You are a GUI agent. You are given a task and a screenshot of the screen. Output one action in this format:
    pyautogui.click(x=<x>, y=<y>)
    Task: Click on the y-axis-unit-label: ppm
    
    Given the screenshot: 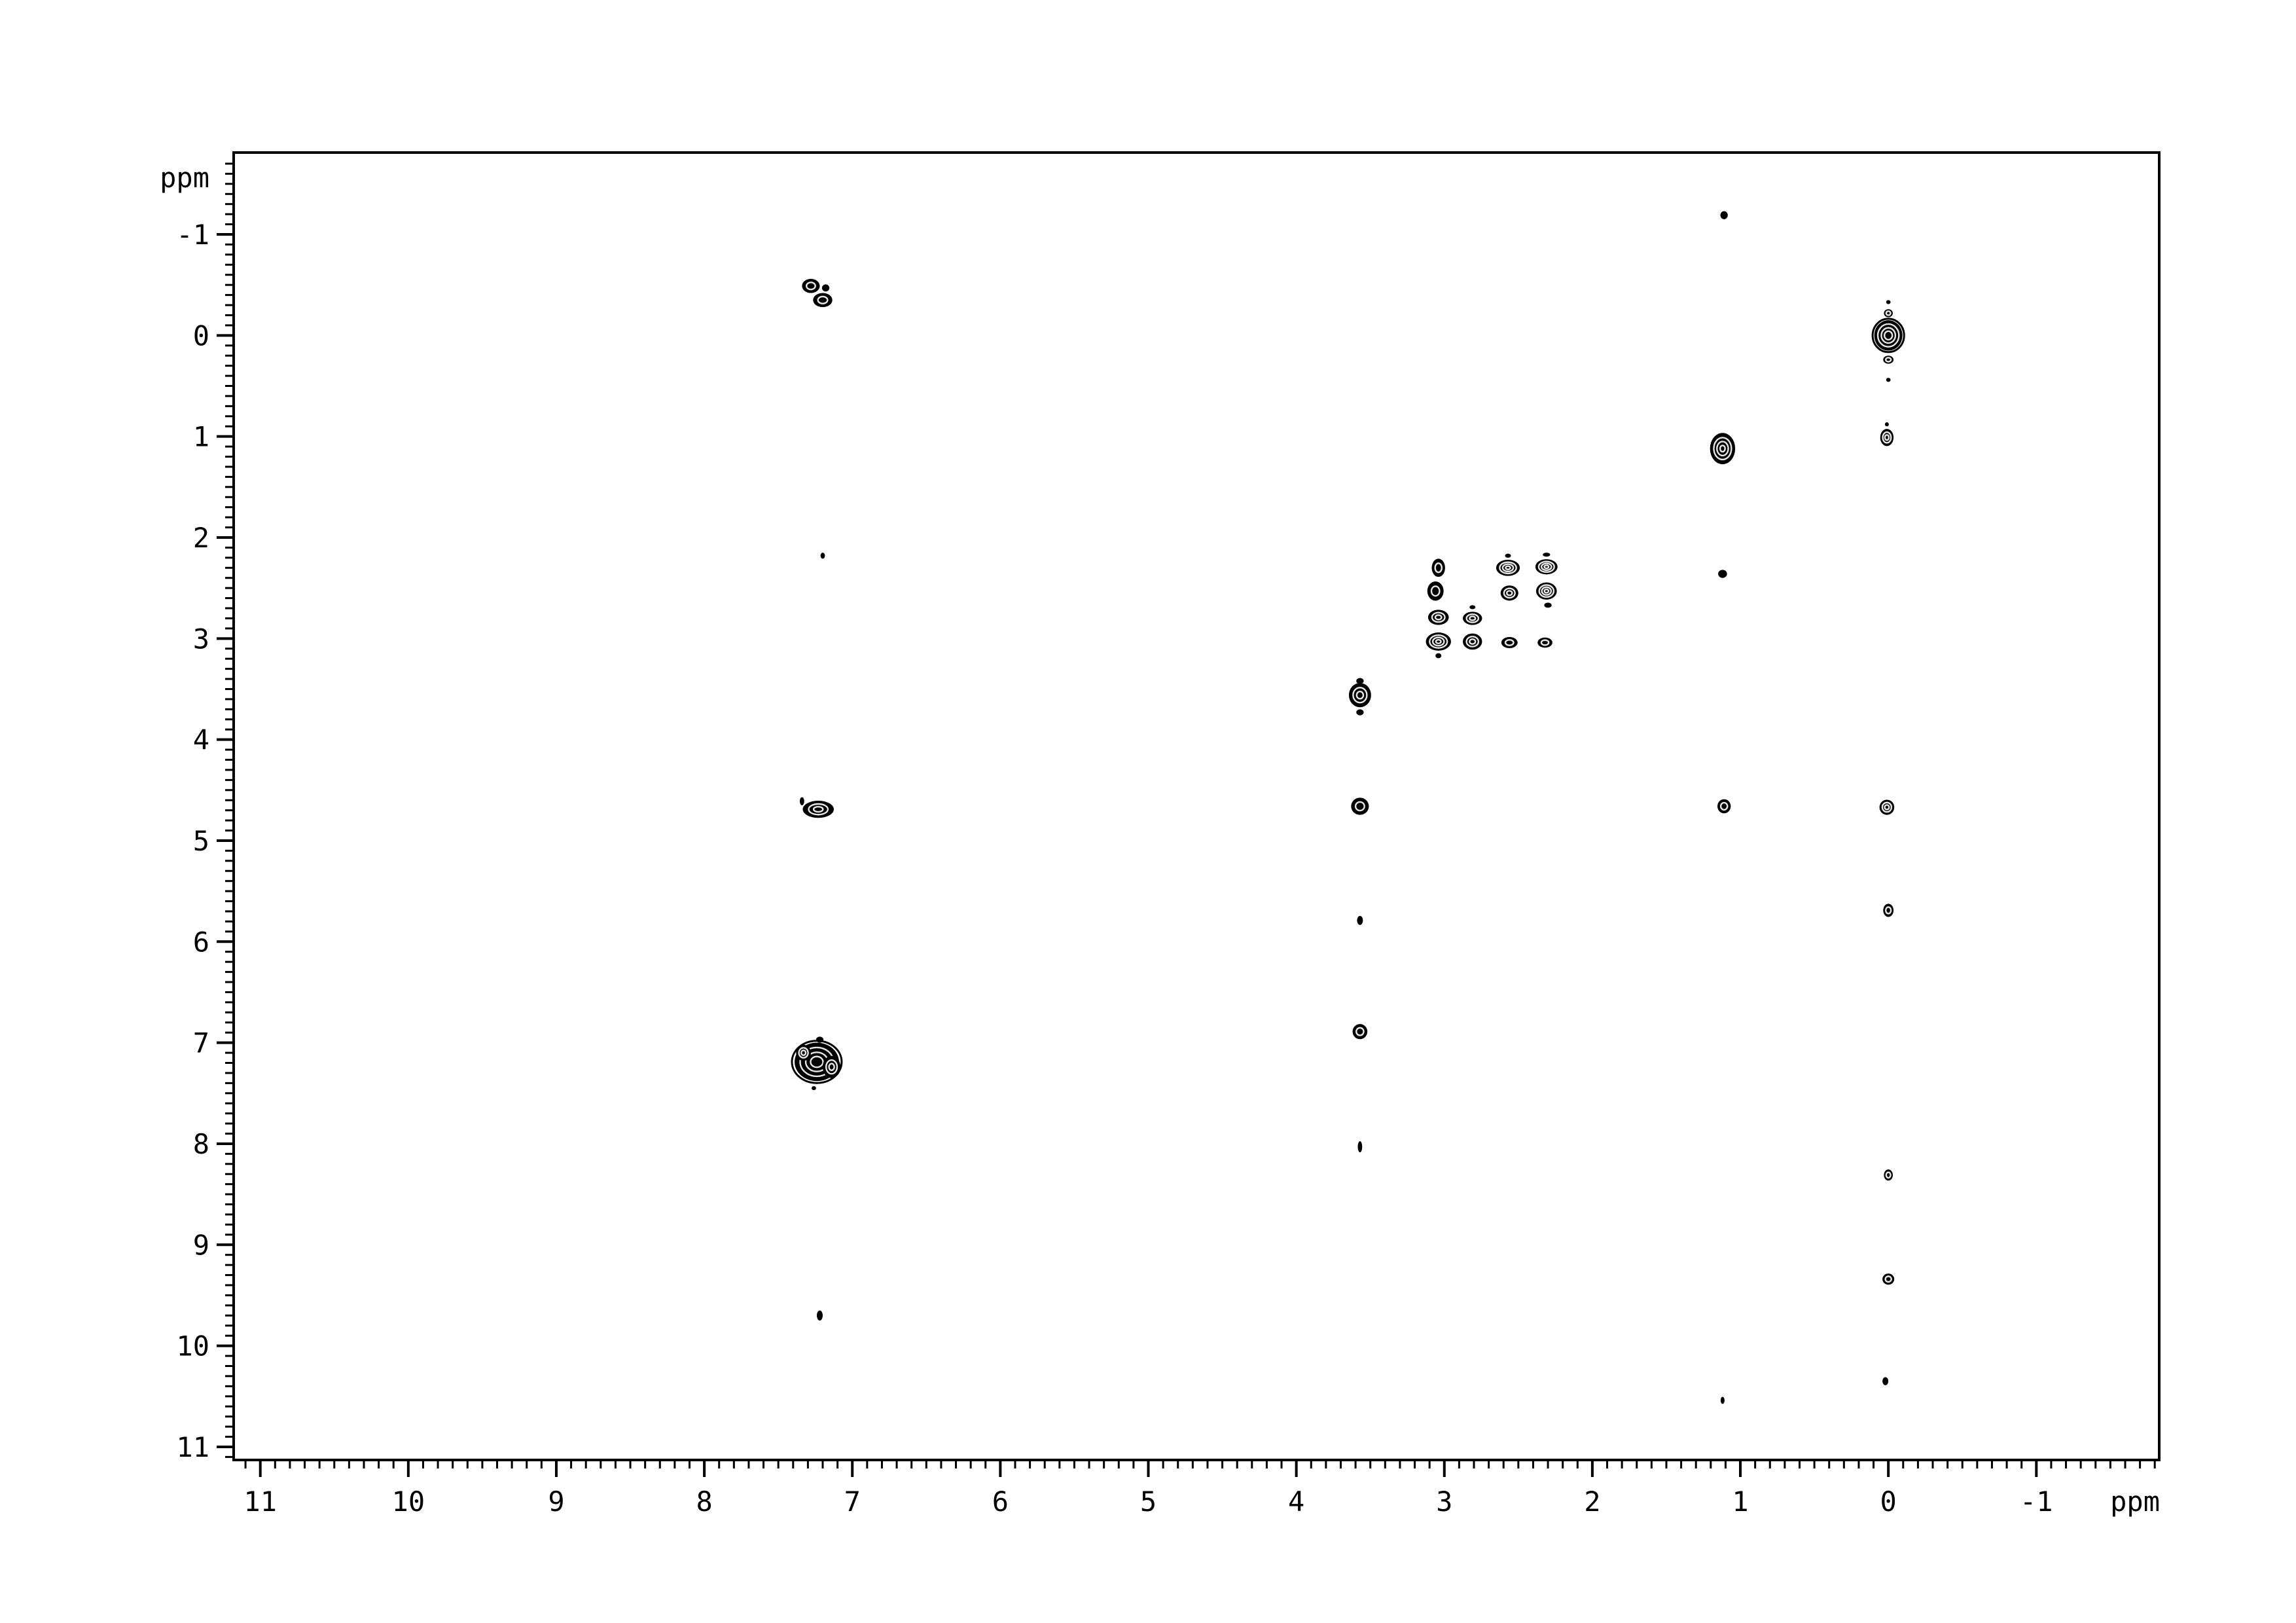 What is the action you would take?
    pyautogui.click(x=185, y=178)
    